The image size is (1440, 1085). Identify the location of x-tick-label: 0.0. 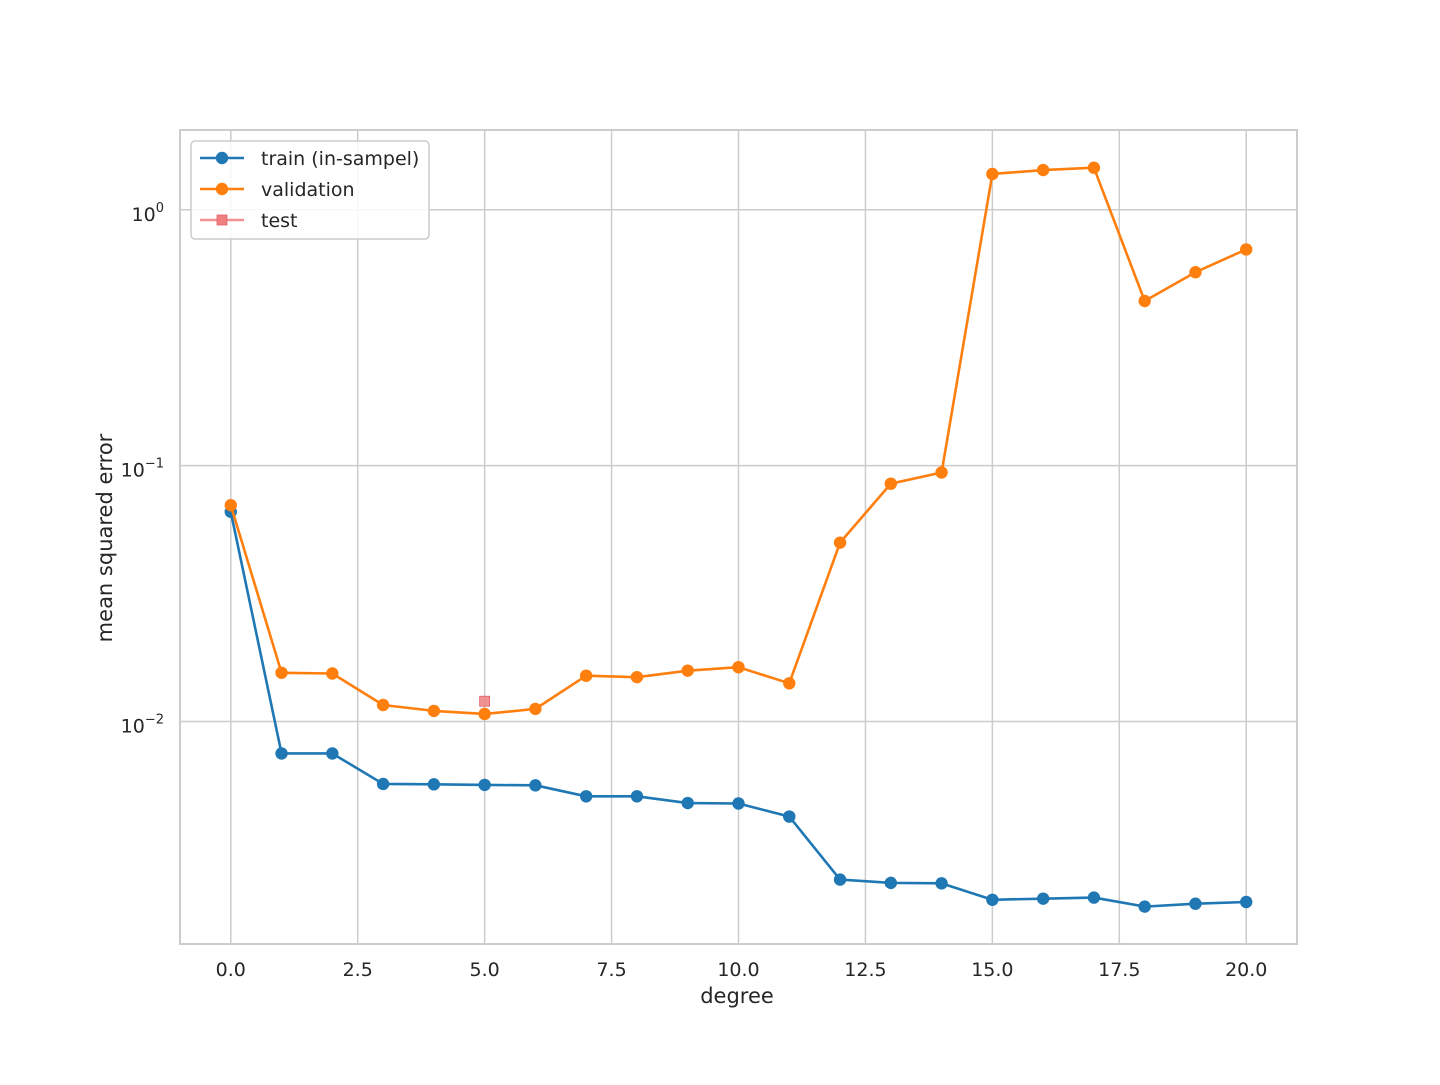
(231, 970).